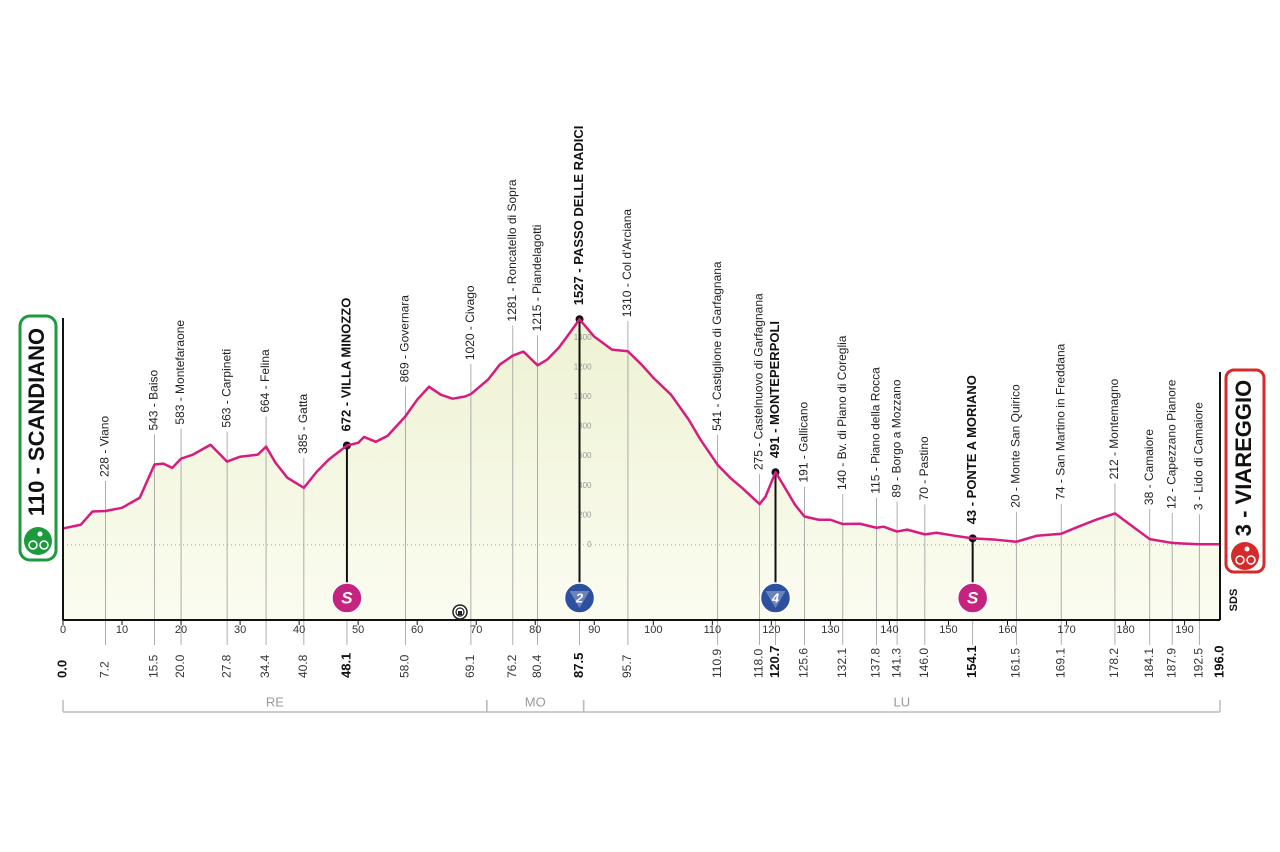 This screenshot has height=852, width=1280. Describe the element at coordinates (40, 534) in the screenshot. I see `start-icon-rider` at that location.